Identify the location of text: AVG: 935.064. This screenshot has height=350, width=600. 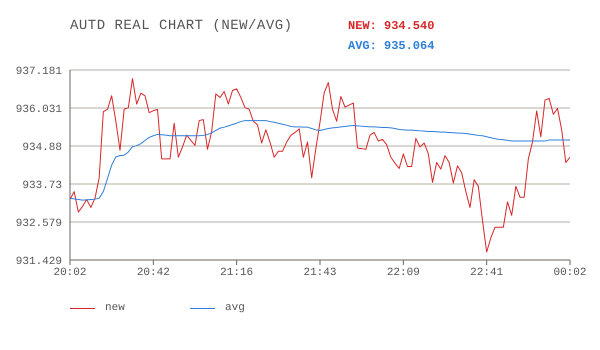
(391, 46).